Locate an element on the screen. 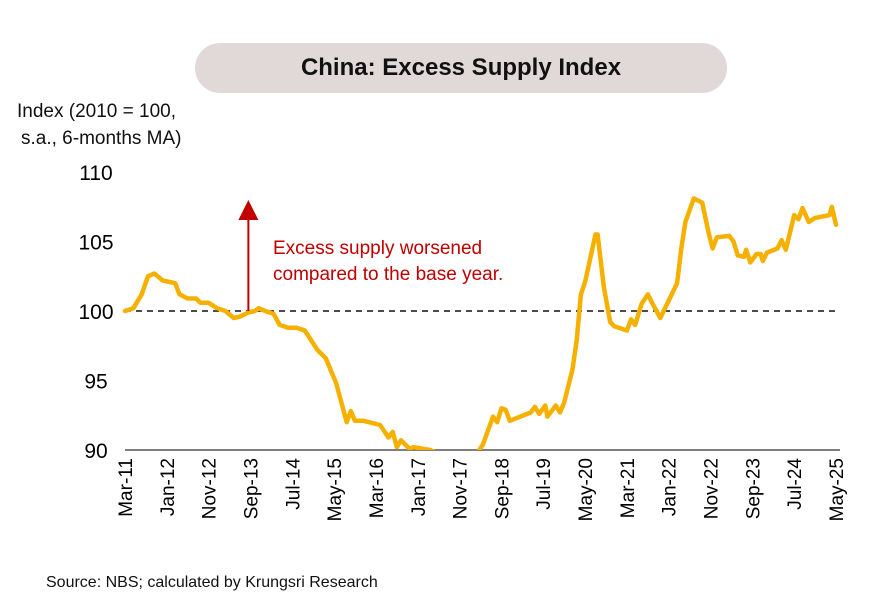 This screenshot has height=611, width=870. y-axis-label-line-2: s.a., 6-months MA) is located at coordinates (101, 138).